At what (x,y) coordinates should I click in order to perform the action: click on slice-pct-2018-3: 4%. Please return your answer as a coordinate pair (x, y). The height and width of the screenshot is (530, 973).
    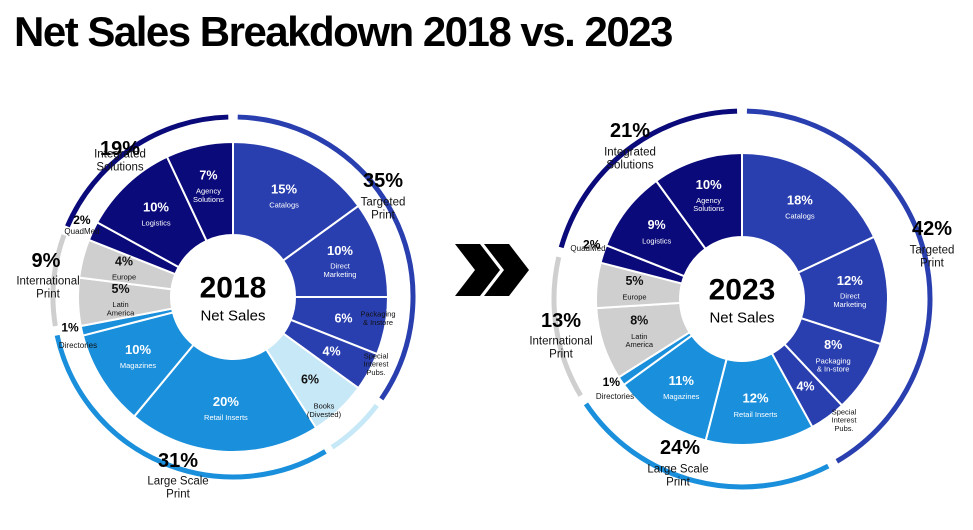
    Looking at the image, I should click on (332, 352).